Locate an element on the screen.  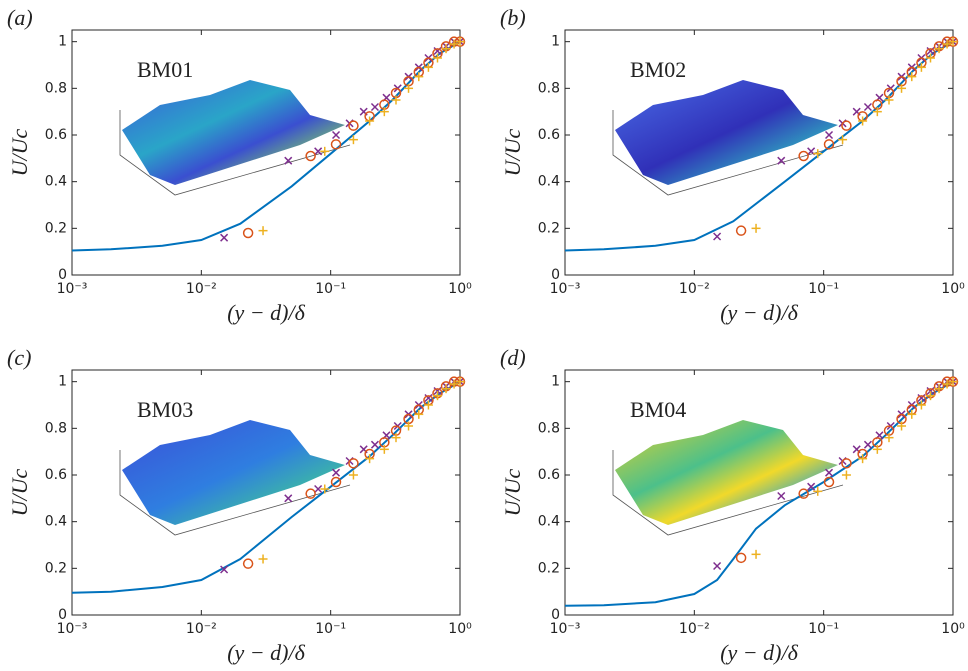
panel-label: (a) is located at coordinates (20, 17).